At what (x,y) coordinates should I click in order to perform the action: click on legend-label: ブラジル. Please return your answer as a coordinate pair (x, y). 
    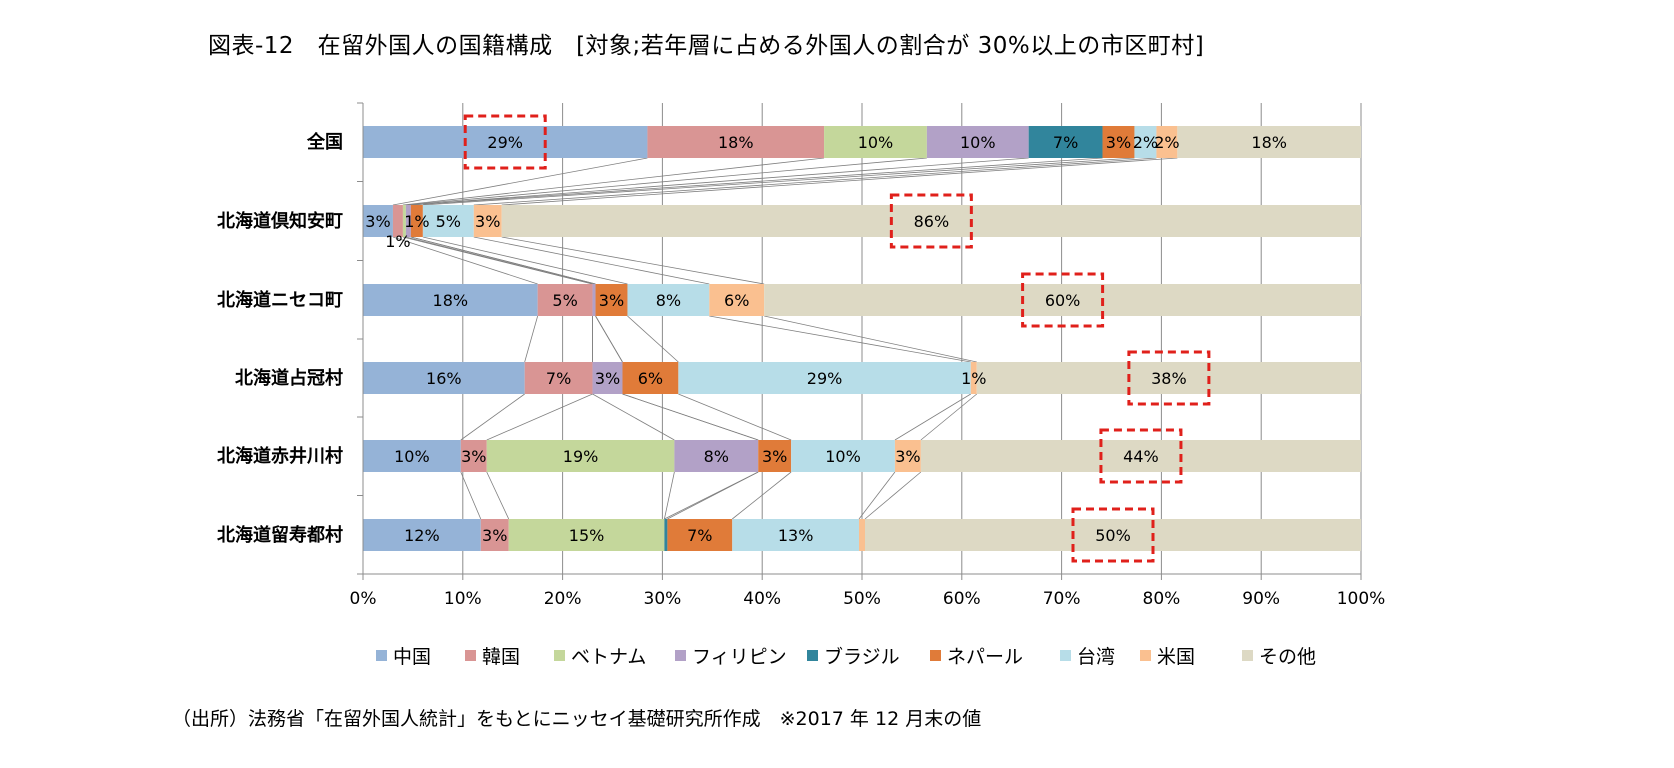
    Looking at the image, I should click on (862, 657).